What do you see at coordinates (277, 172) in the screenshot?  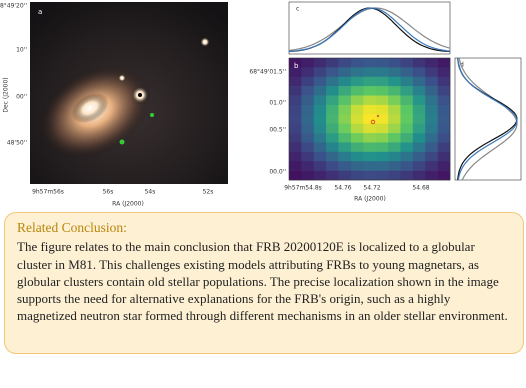 I see `y-tick-label: 00.0''` at bounding box center [277, 172].